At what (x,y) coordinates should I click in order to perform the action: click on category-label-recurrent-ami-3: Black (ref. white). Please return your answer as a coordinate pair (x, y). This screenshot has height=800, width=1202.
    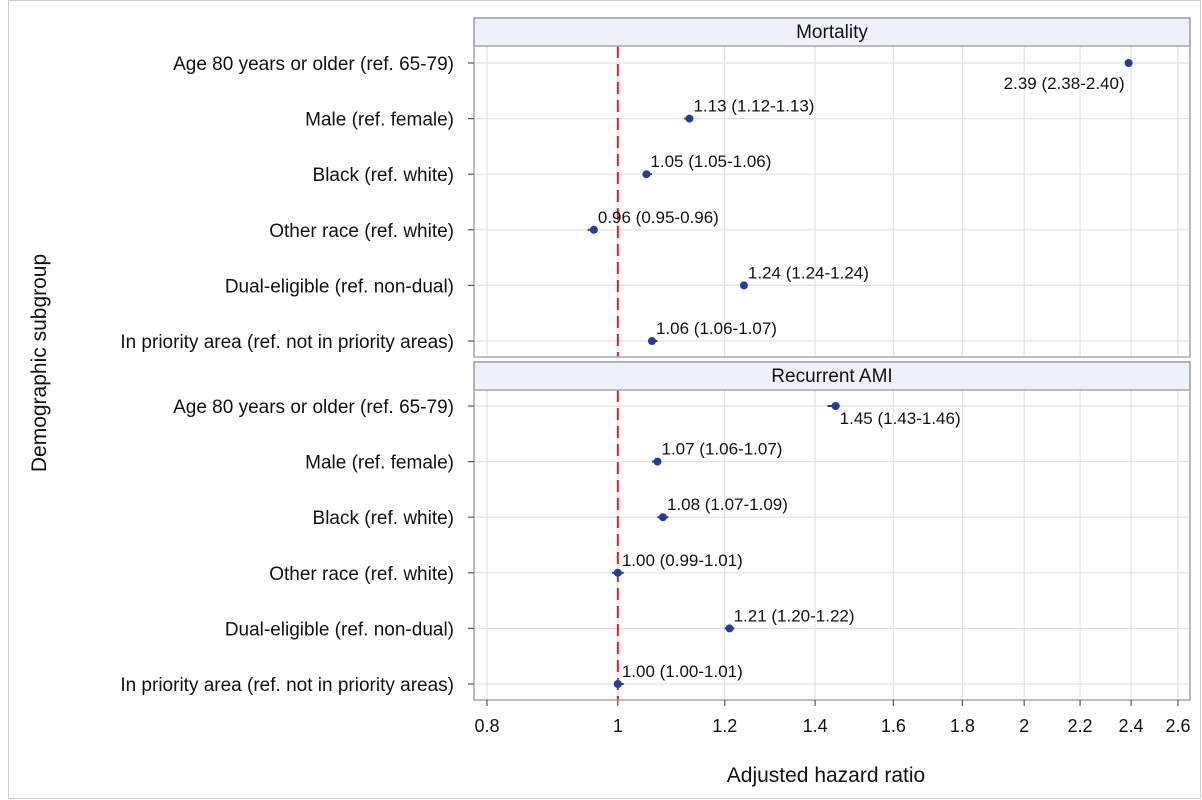
    Looking at the image, I should click on (383, 518).